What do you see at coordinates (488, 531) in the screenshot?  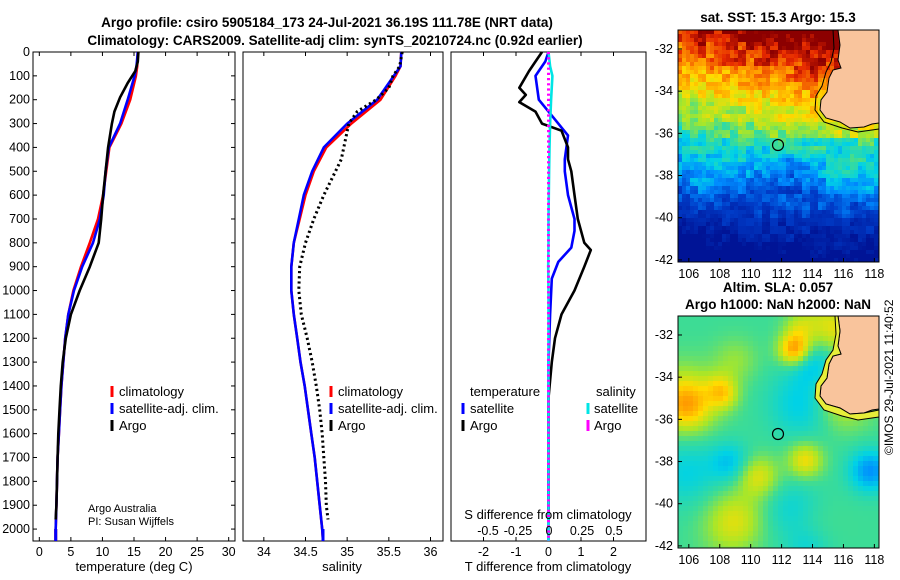 I see `s-tick-label: -0.5` at bounding box center [488, 531].